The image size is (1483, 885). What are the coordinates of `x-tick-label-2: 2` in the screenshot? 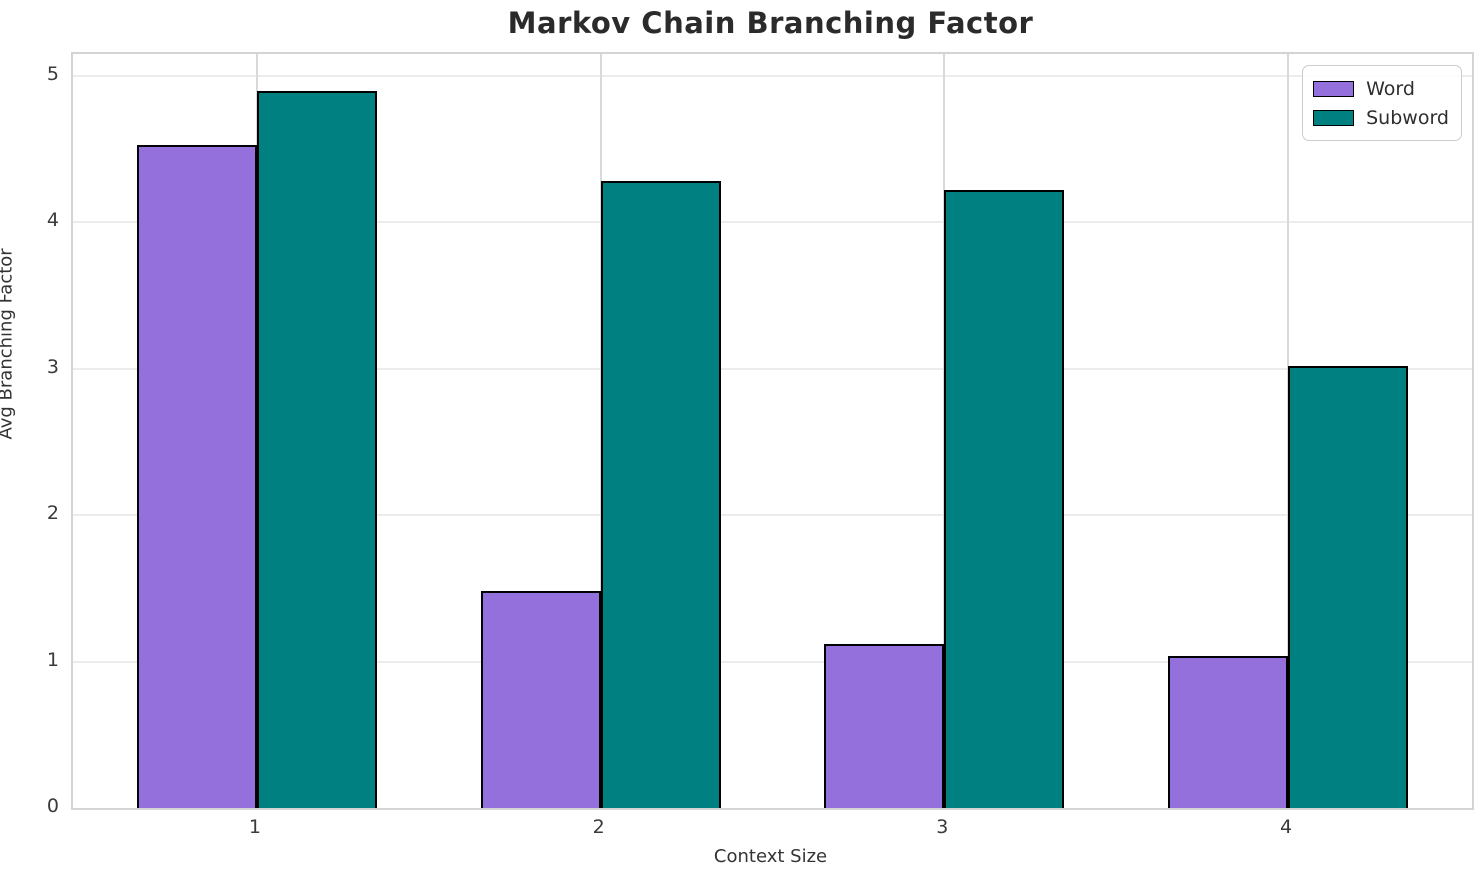 It's located at (598, 827).